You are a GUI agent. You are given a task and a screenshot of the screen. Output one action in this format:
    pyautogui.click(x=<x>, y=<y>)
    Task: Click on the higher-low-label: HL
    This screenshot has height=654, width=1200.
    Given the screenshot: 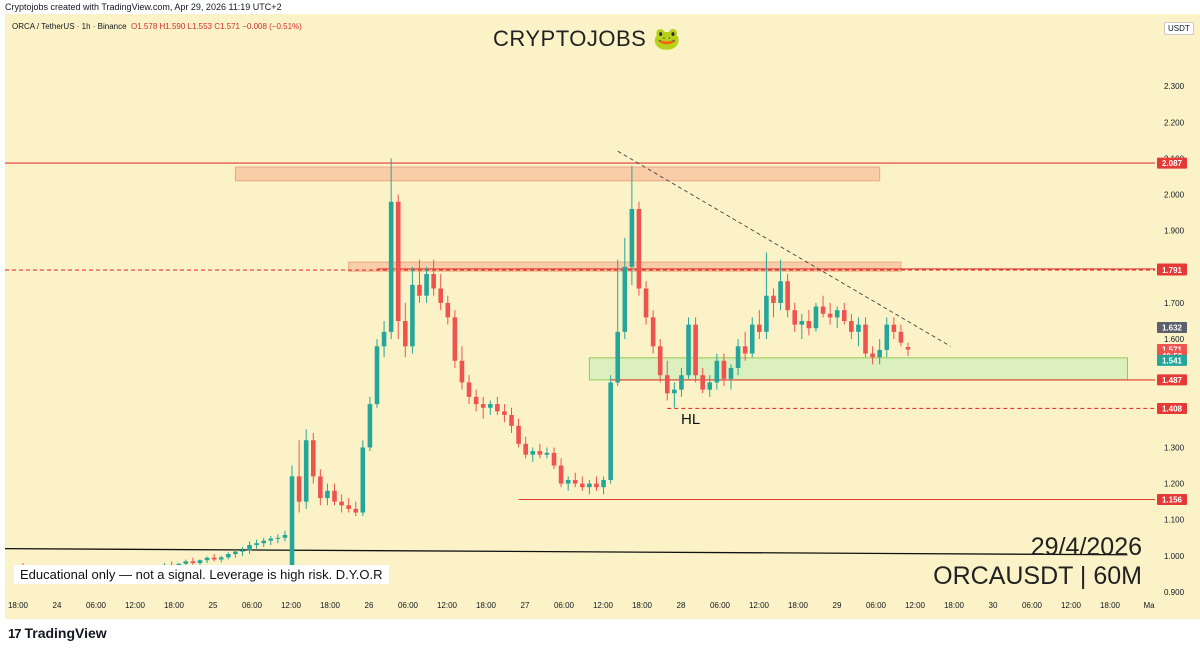 What is the action you would take?
    pyautogui.click(x=691, y=419)
    